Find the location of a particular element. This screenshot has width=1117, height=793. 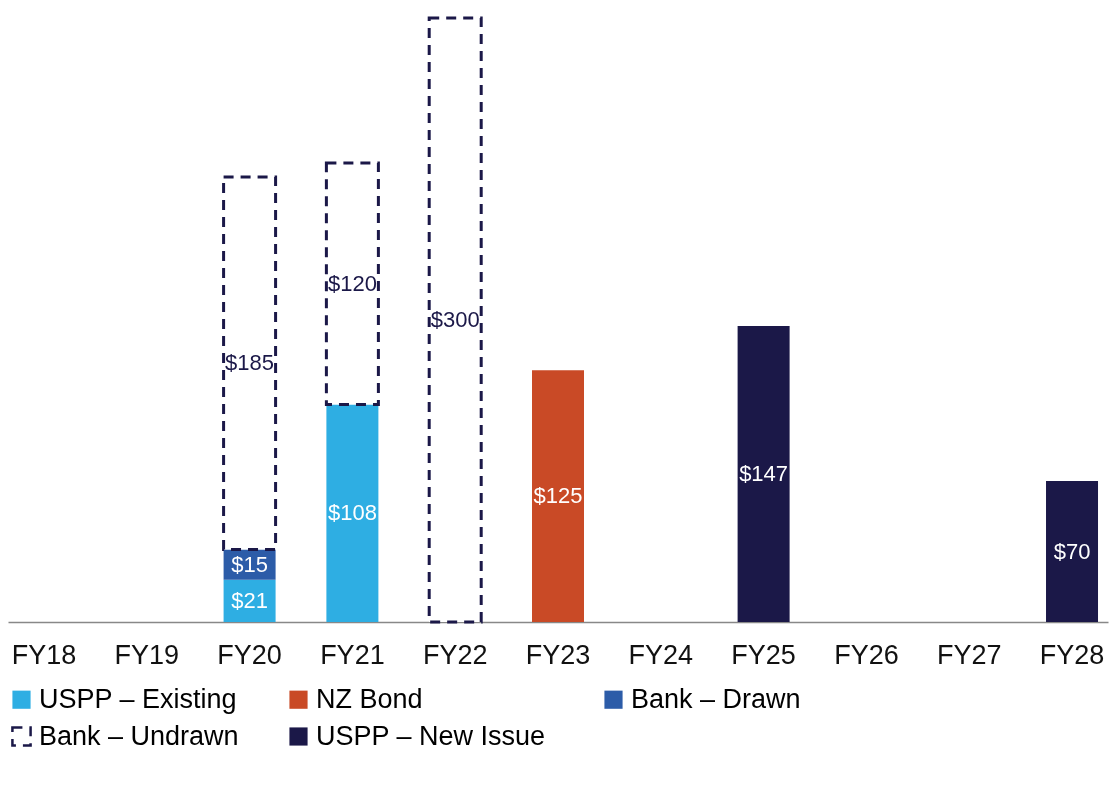

data-label: $108 is located at coordinates (352, 513).